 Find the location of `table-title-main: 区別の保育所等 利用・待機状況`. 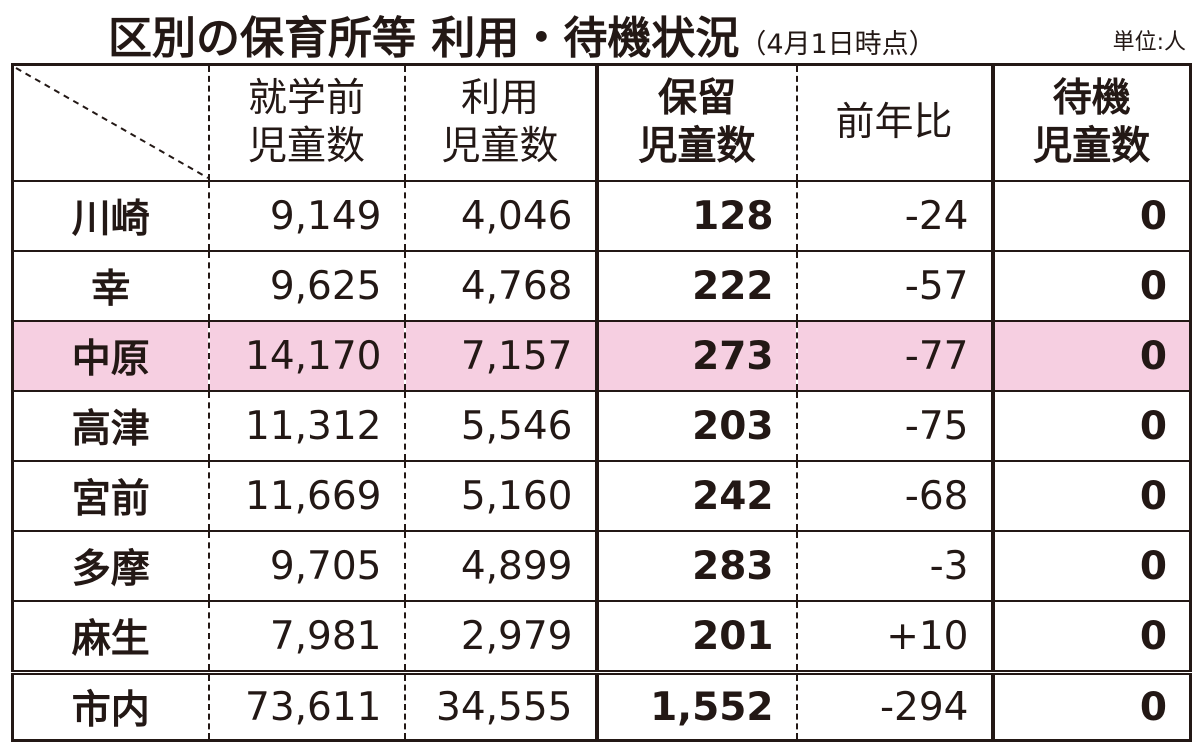

table-title-main: 区別の保育所等 利用・待機状況 is located at coordinates (424, 38).